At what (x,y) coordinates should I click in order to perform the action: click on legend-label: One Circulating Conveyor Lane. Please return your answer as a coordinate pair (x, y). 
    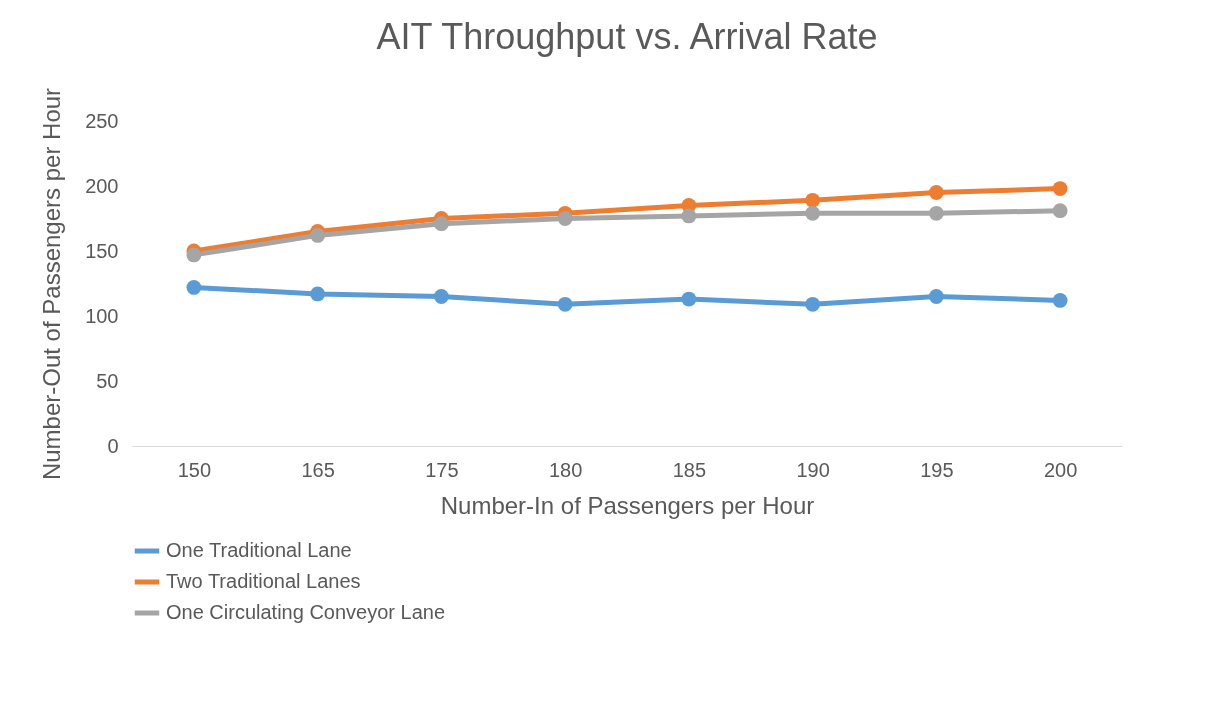
    Looking at the image, I should click on (306, 612).